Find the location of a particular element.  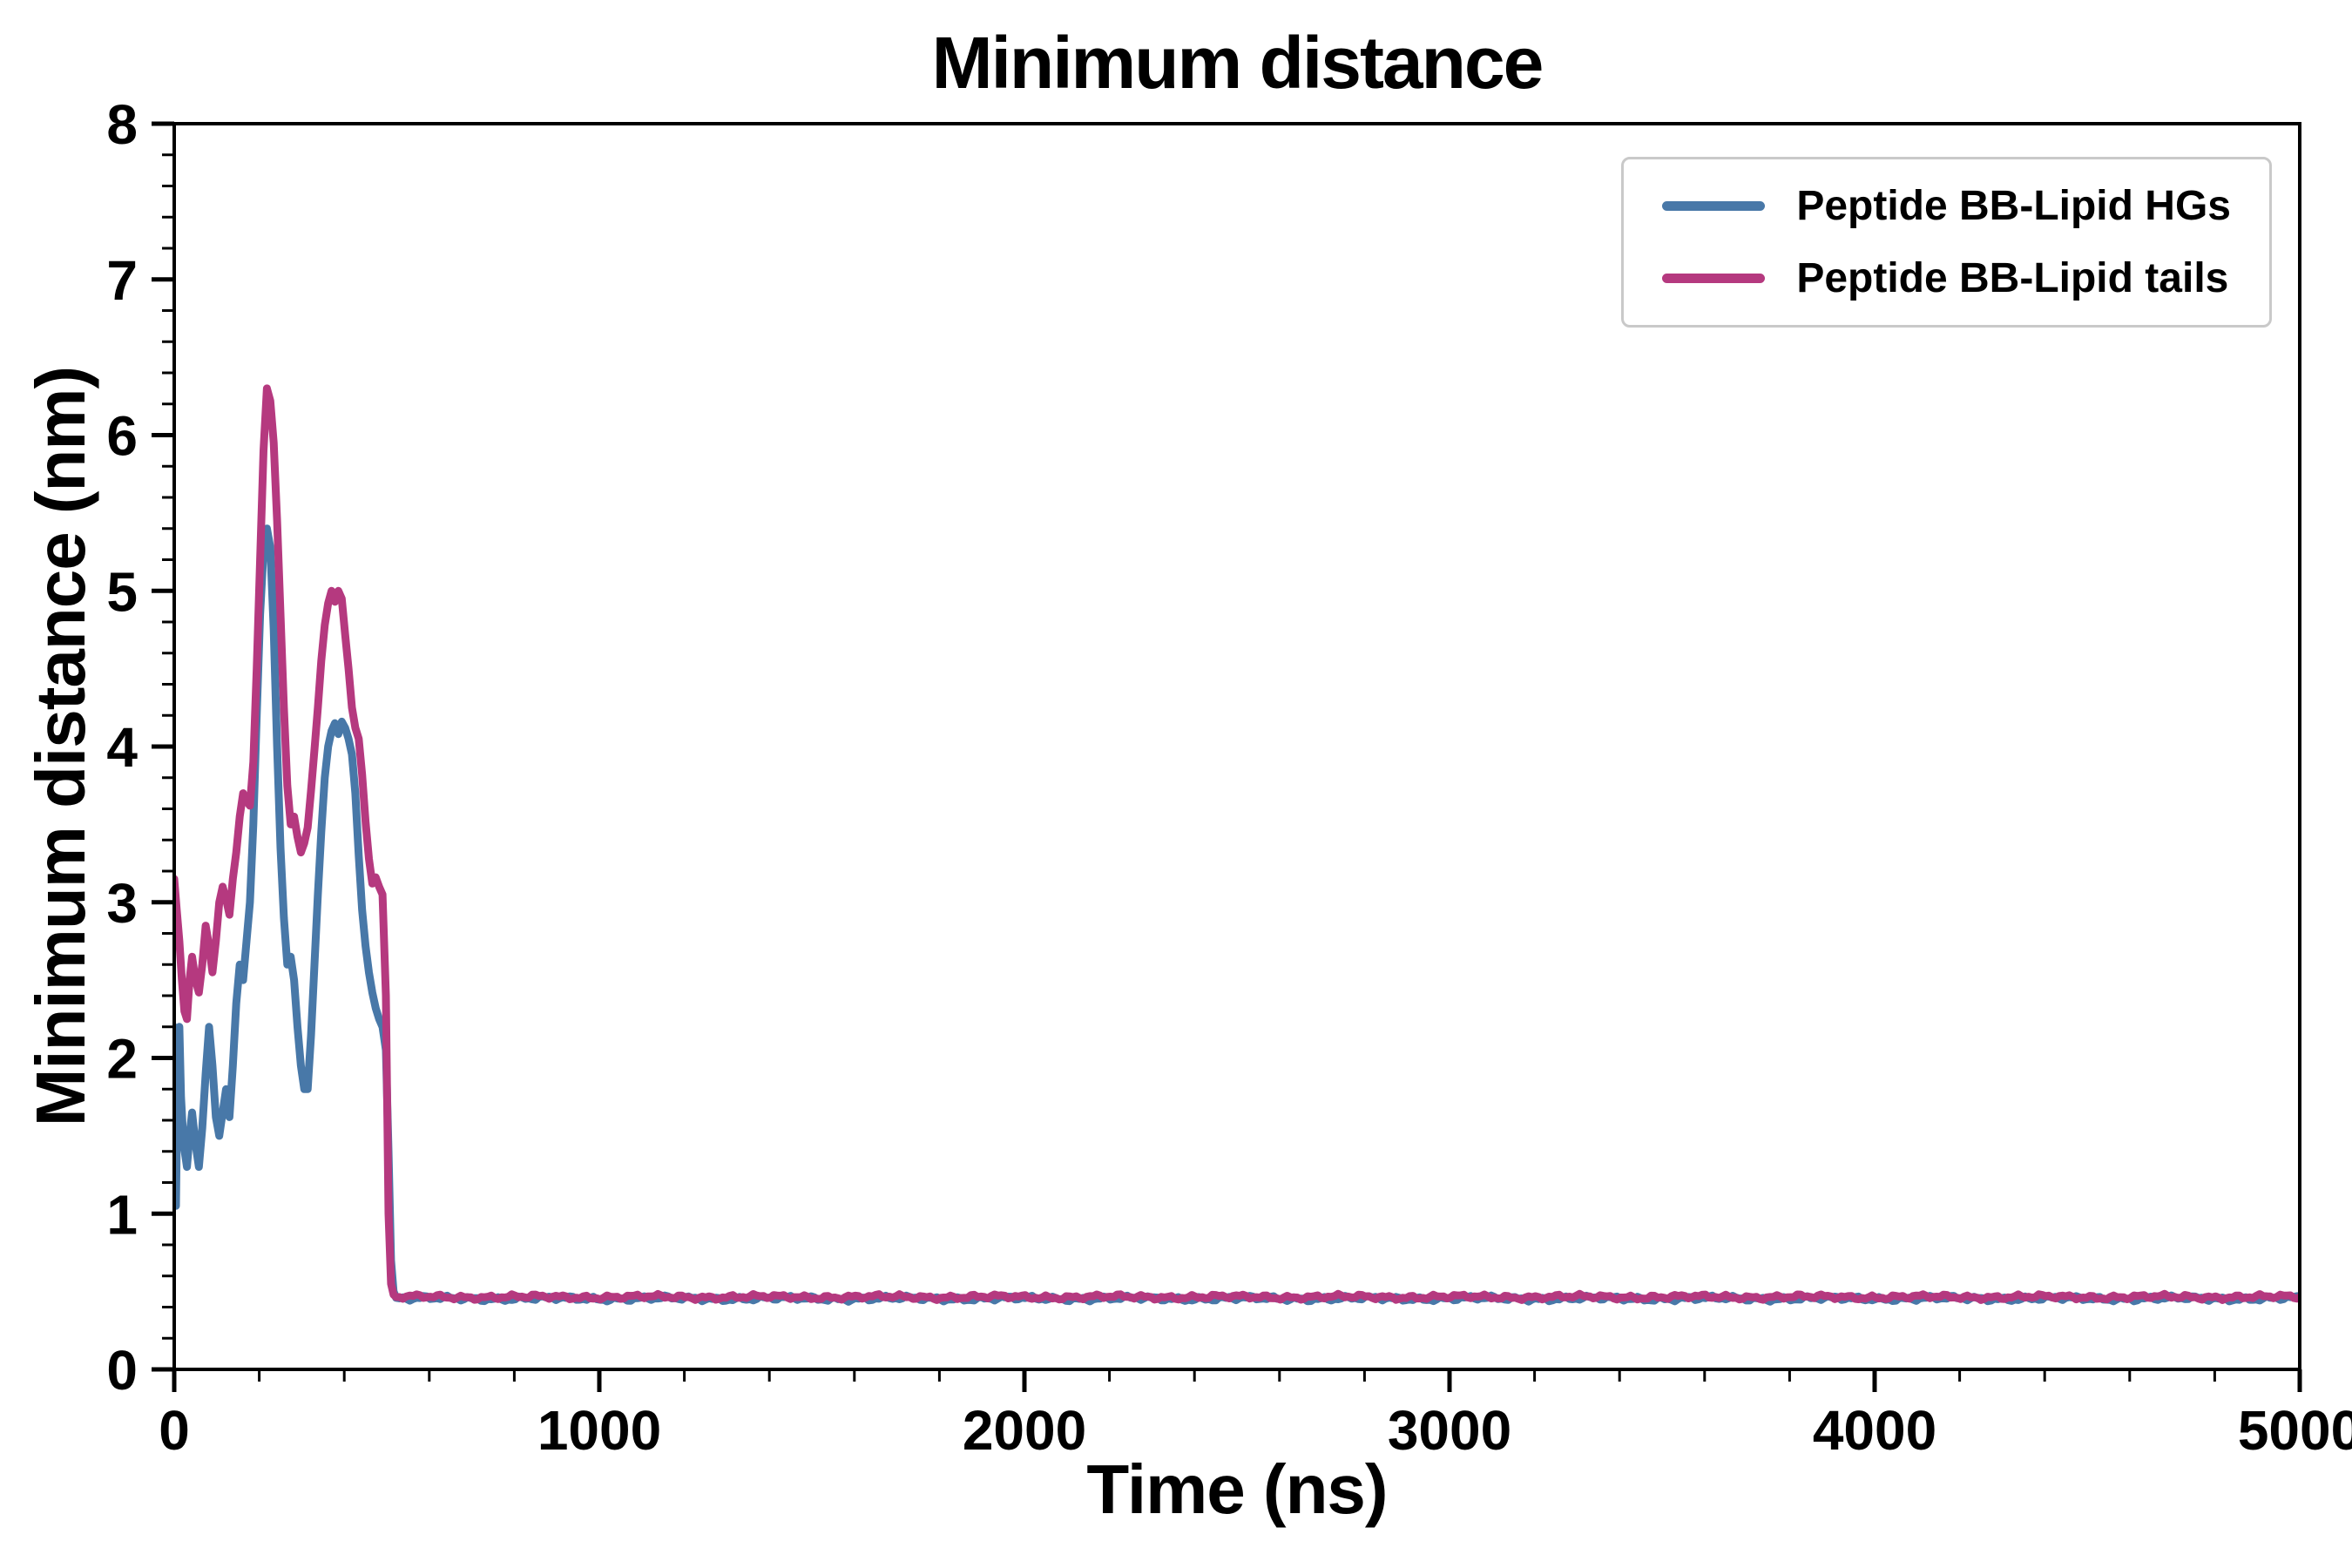

svg-text: 6 is located at coordinates (122, 437).